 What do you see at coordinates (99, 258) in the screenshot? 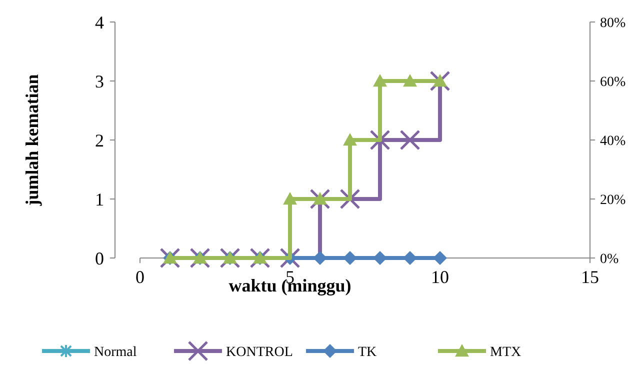
I see `y-tick-label: 0` at bounding box center [99, 258].